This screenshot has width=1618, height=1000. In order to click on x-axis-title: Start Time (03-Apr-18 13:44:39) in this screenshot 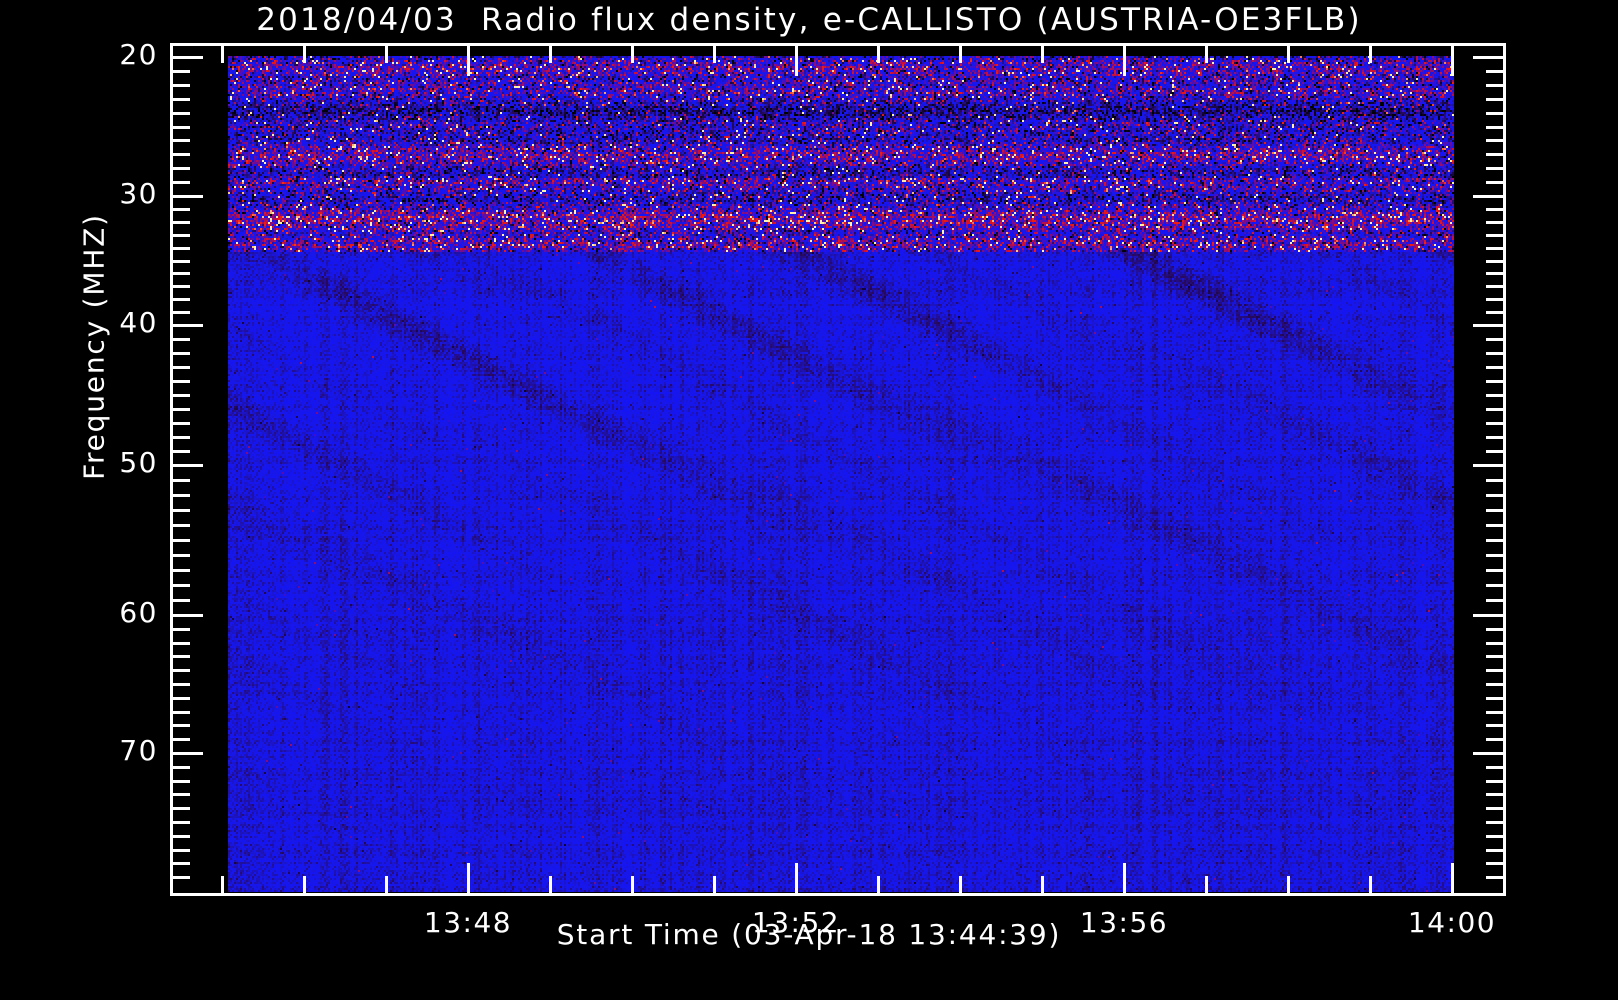, I will do `click(809, 934)`.